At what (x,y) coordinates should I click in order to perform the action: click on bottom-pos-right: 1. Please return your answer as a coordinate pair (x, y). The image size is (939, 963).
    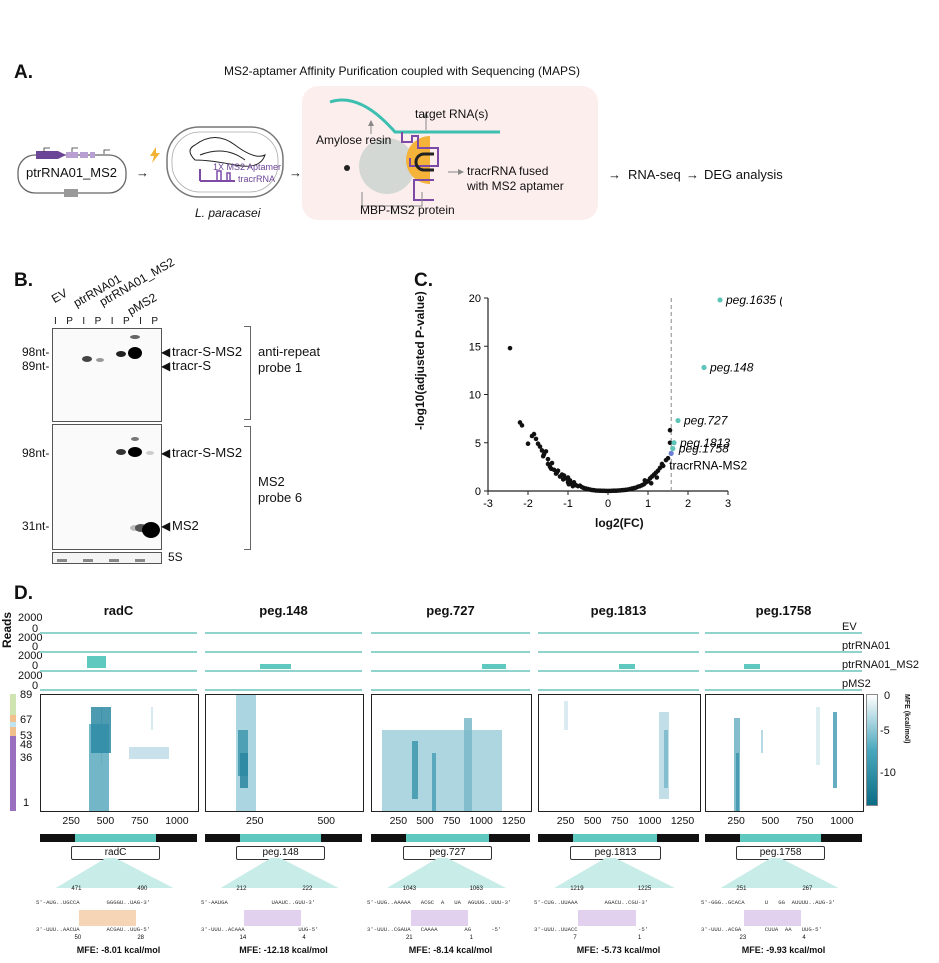
    Looking at the image, I should click on (471, 938).